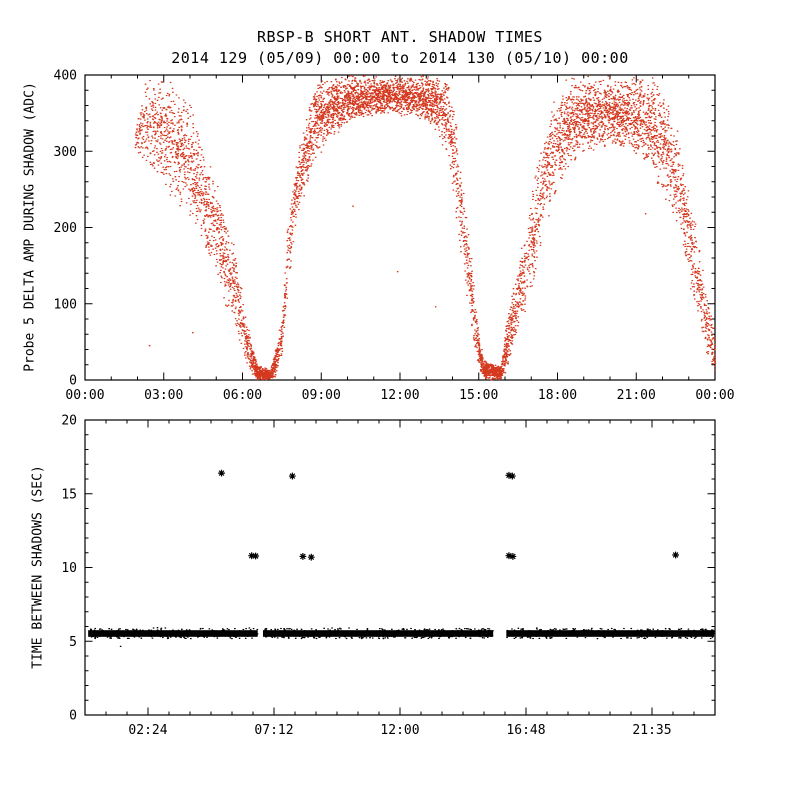 The height and width of the screenshot is (800, 800). What do you see at coordinates (163, 395) in the screenshot?
I see `x-tick-label: 03:00` at bounding box center [163, 395].